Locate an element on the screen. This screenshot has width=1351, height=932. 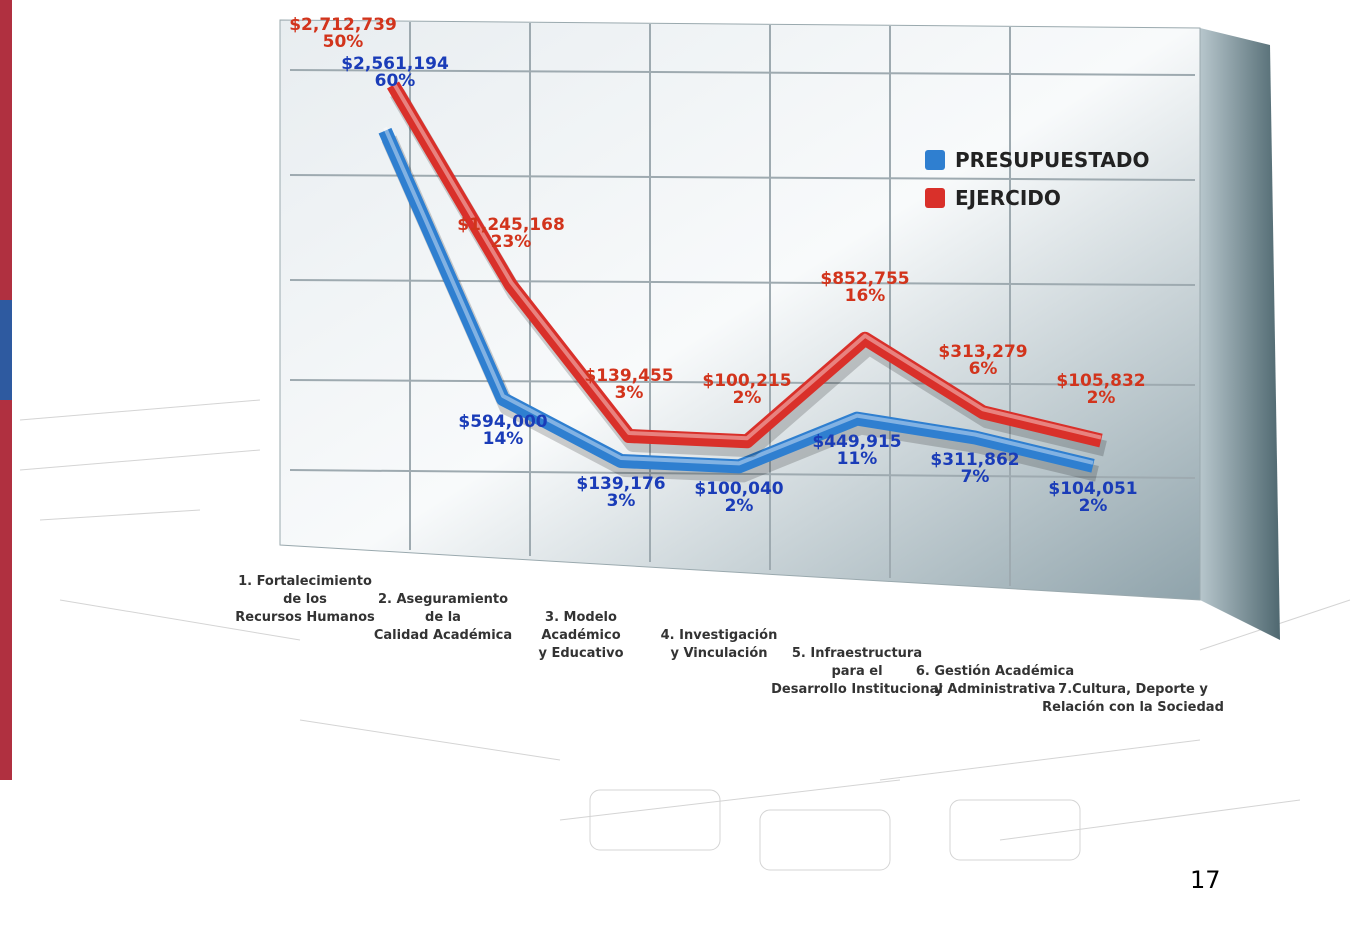
value-label: $104,051 is located at coordinates (1093, 488).